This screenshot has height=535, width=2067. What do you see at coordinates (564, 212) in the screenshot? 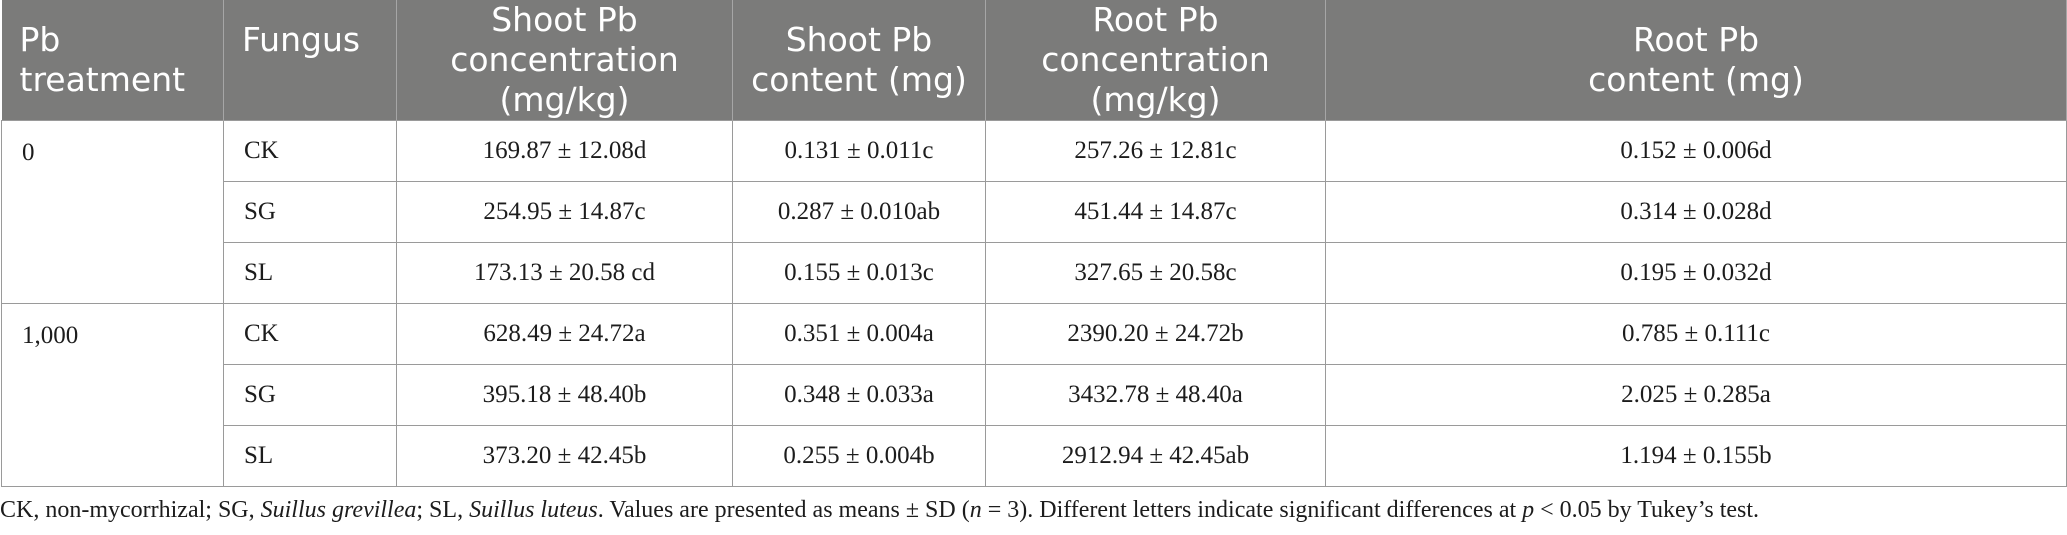
I see `shoot-conc-cell: 254.95 ± 14.87c` at bounding box center [564, 212].